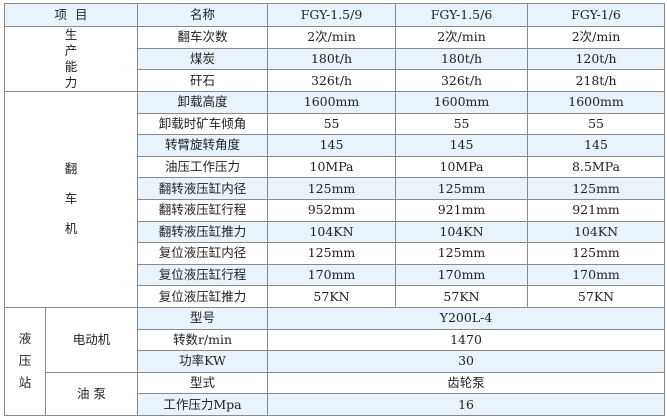 The height and width of the screenshot is (417, 667). I want to click on table-row: 复位液压缸推力 57KN 57KN 57KN, so click(335, 296).